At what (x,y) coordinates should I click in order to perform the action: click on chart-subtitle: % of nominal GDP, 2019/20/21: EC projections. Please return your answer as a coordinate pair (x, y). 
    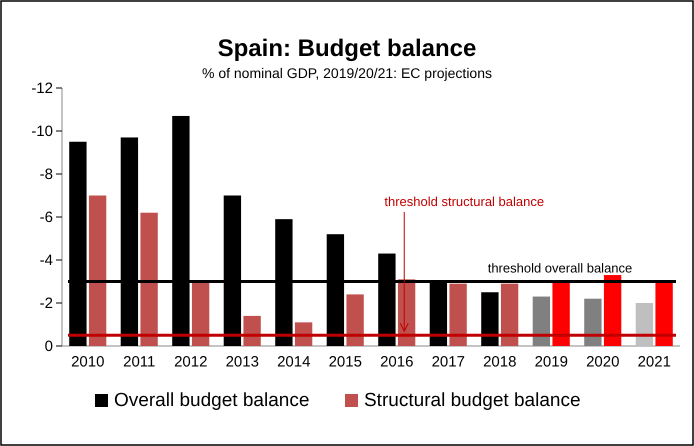
    Looking at the image, I should click on (347, 73).